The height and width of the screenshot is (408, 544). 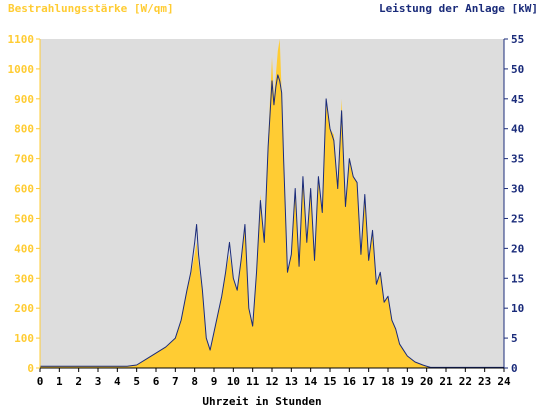 I want to click on right-y-tick-label: 40, so click(x=517, y=129).